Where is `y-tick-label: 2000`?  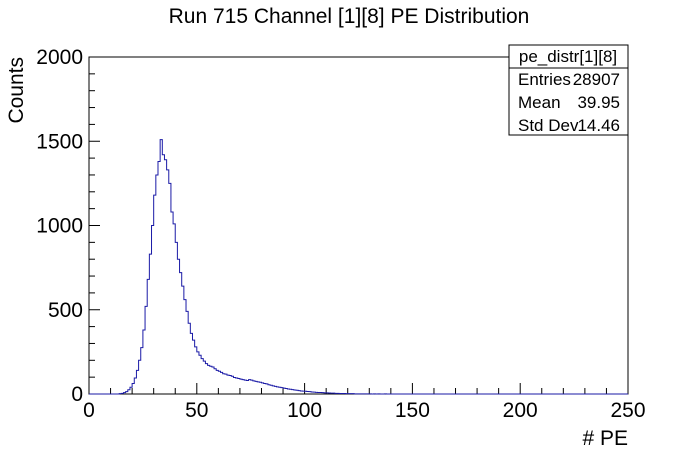
y-tick-label: 2000 is located at coordinates (59, 57).